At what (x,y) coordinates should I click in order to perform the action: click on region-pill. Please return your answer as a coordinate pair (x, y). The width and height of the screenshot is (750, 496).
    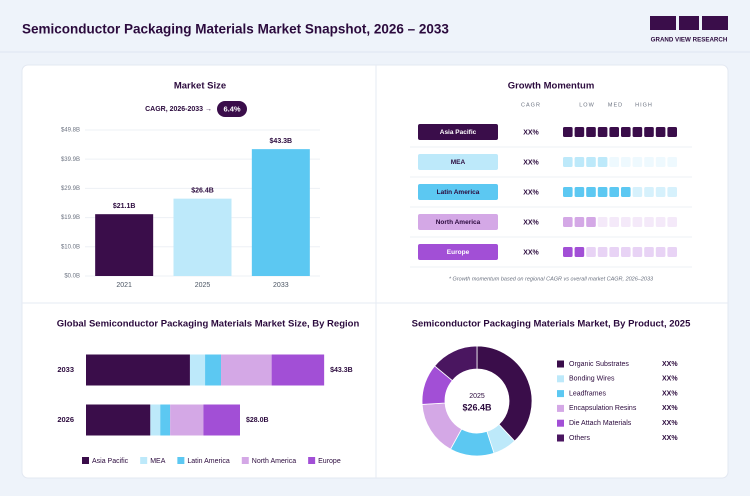
    Looking at the image, I should click on (458, 252).